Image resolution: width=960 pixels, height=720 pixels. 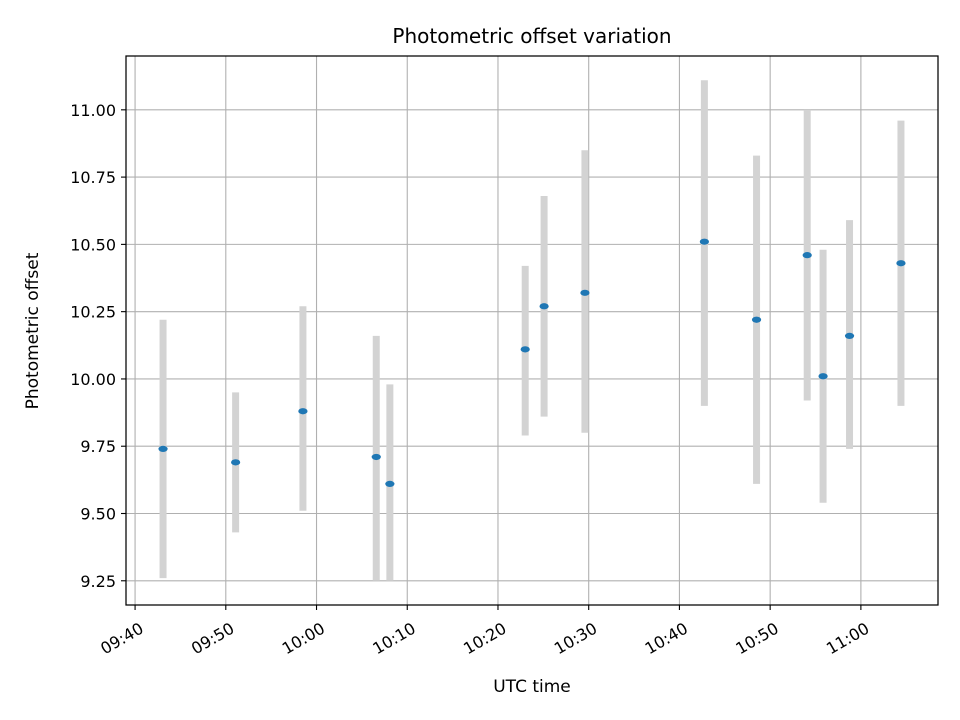 What do you see at coordinates (98, 581) in the screenshot?
I see `y-tick-label: 9.25` at bounding box center [98, 581].